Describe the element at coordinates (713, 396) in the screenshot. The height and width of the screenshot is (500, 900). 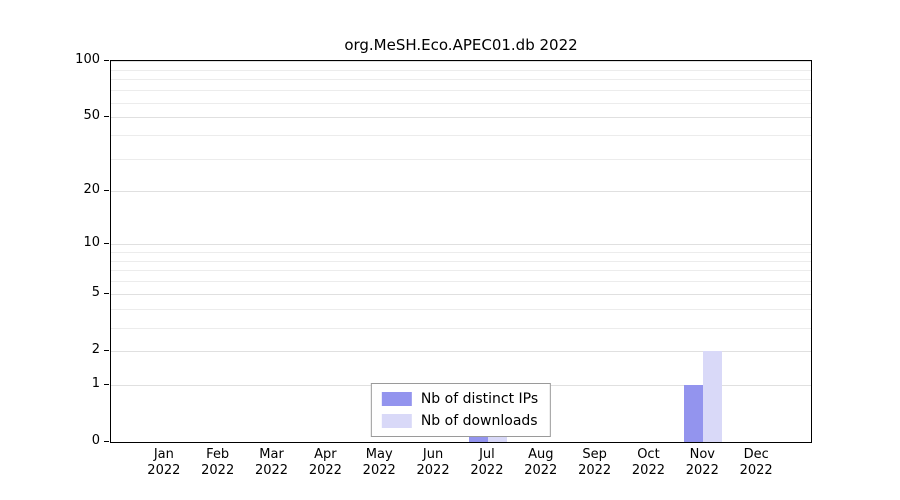
I see `bar-downloads` at that location.